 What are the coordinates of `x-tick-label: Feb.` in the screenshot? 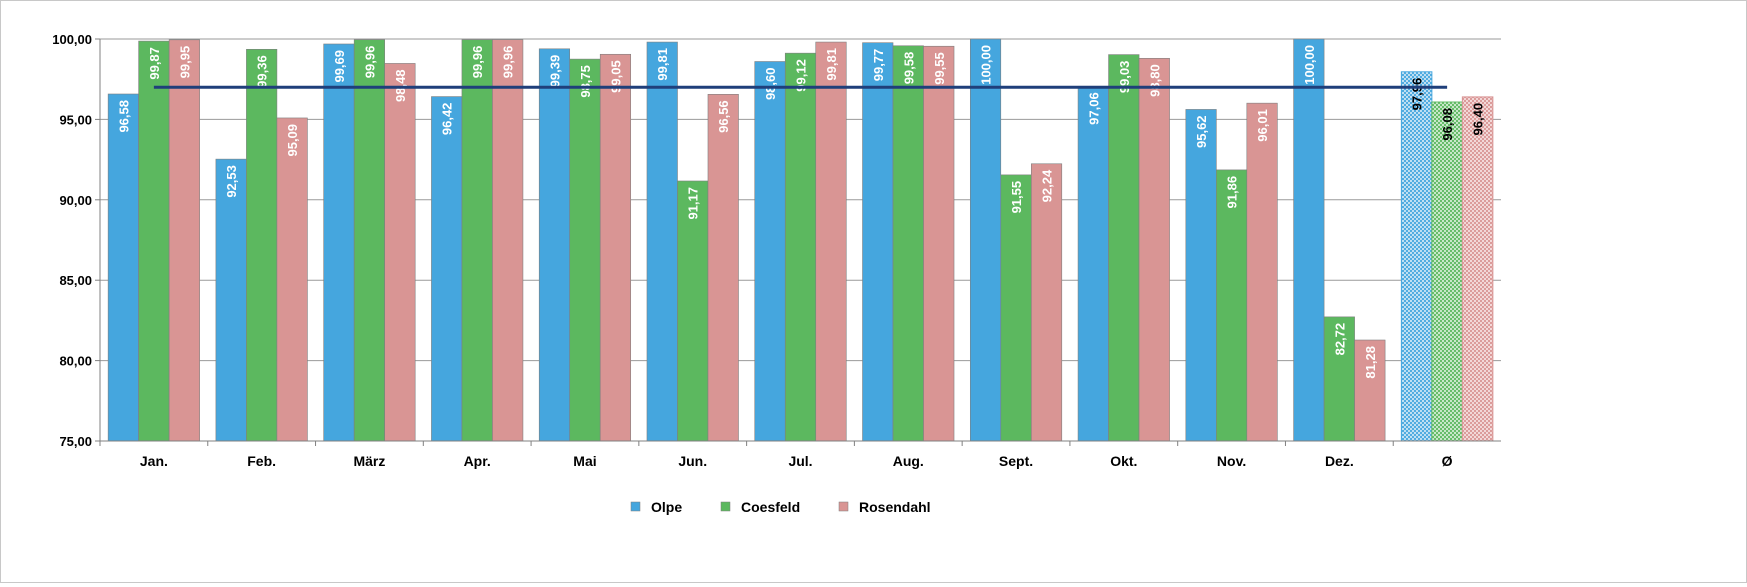 It's located at (261, 461).